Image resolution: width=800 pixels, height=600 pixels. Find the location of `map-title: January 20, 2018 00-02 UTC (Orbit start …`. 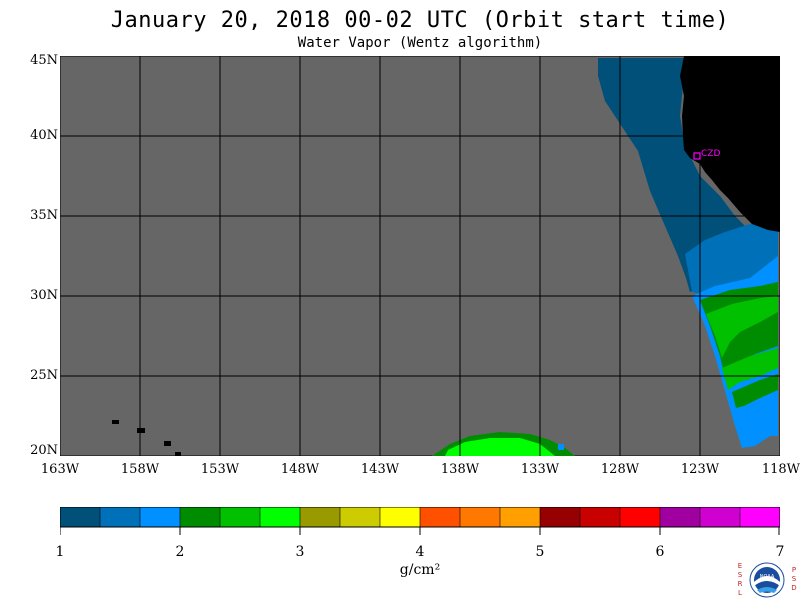

map-title: January 20, 2018 00-02 UTC (Orbit start … is located at coordinates (420, 20).